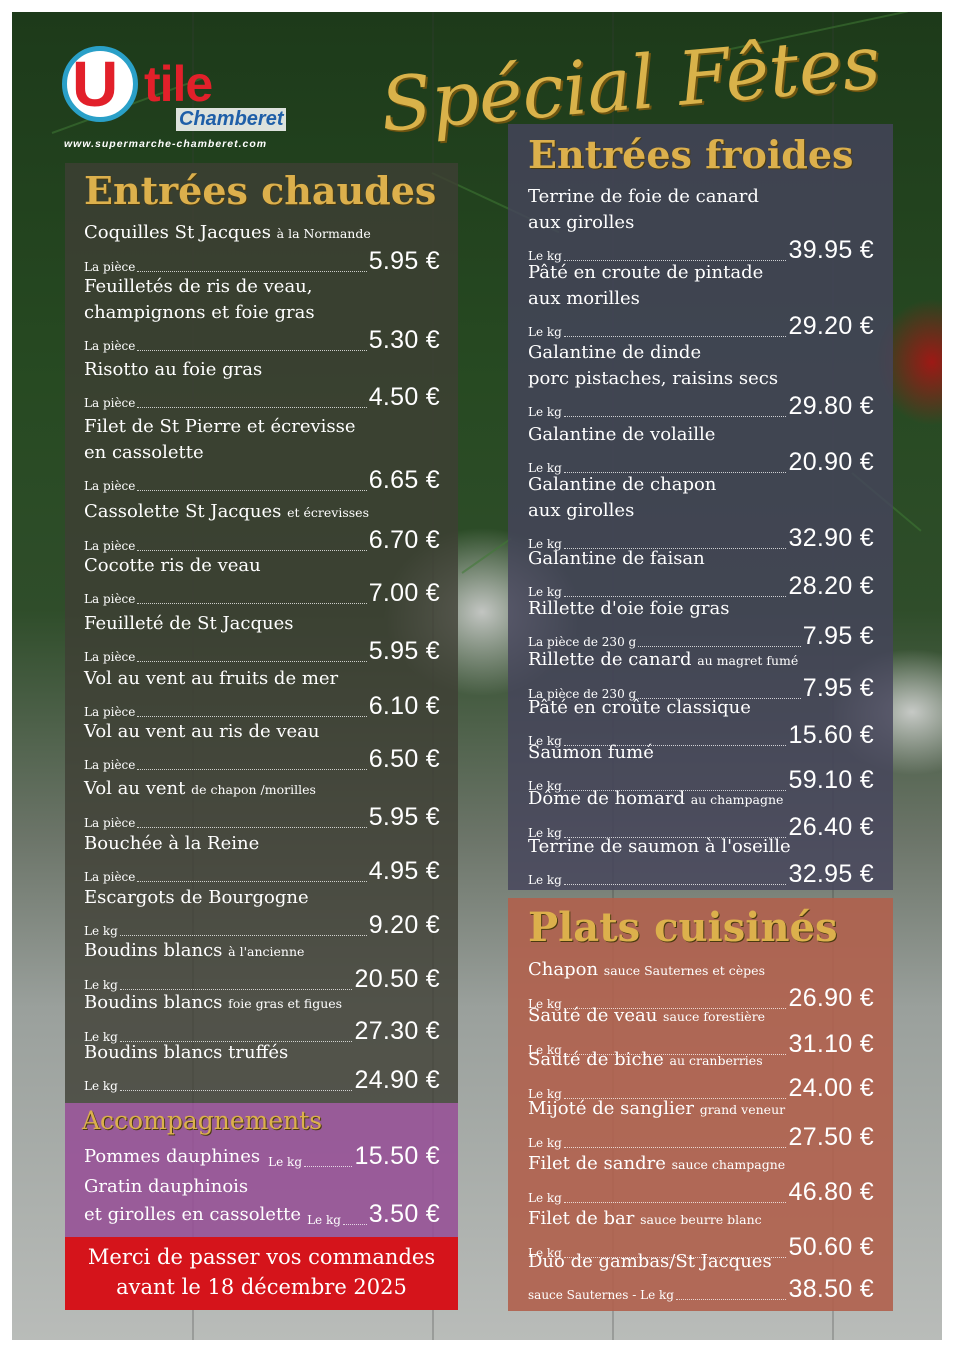 The height and width of the screenshot is (1354, 958). What do you see at coordinates (610, 659) in the screenshot?
I see `item-name: Rillette de canard` at bounding box center [610, 659].